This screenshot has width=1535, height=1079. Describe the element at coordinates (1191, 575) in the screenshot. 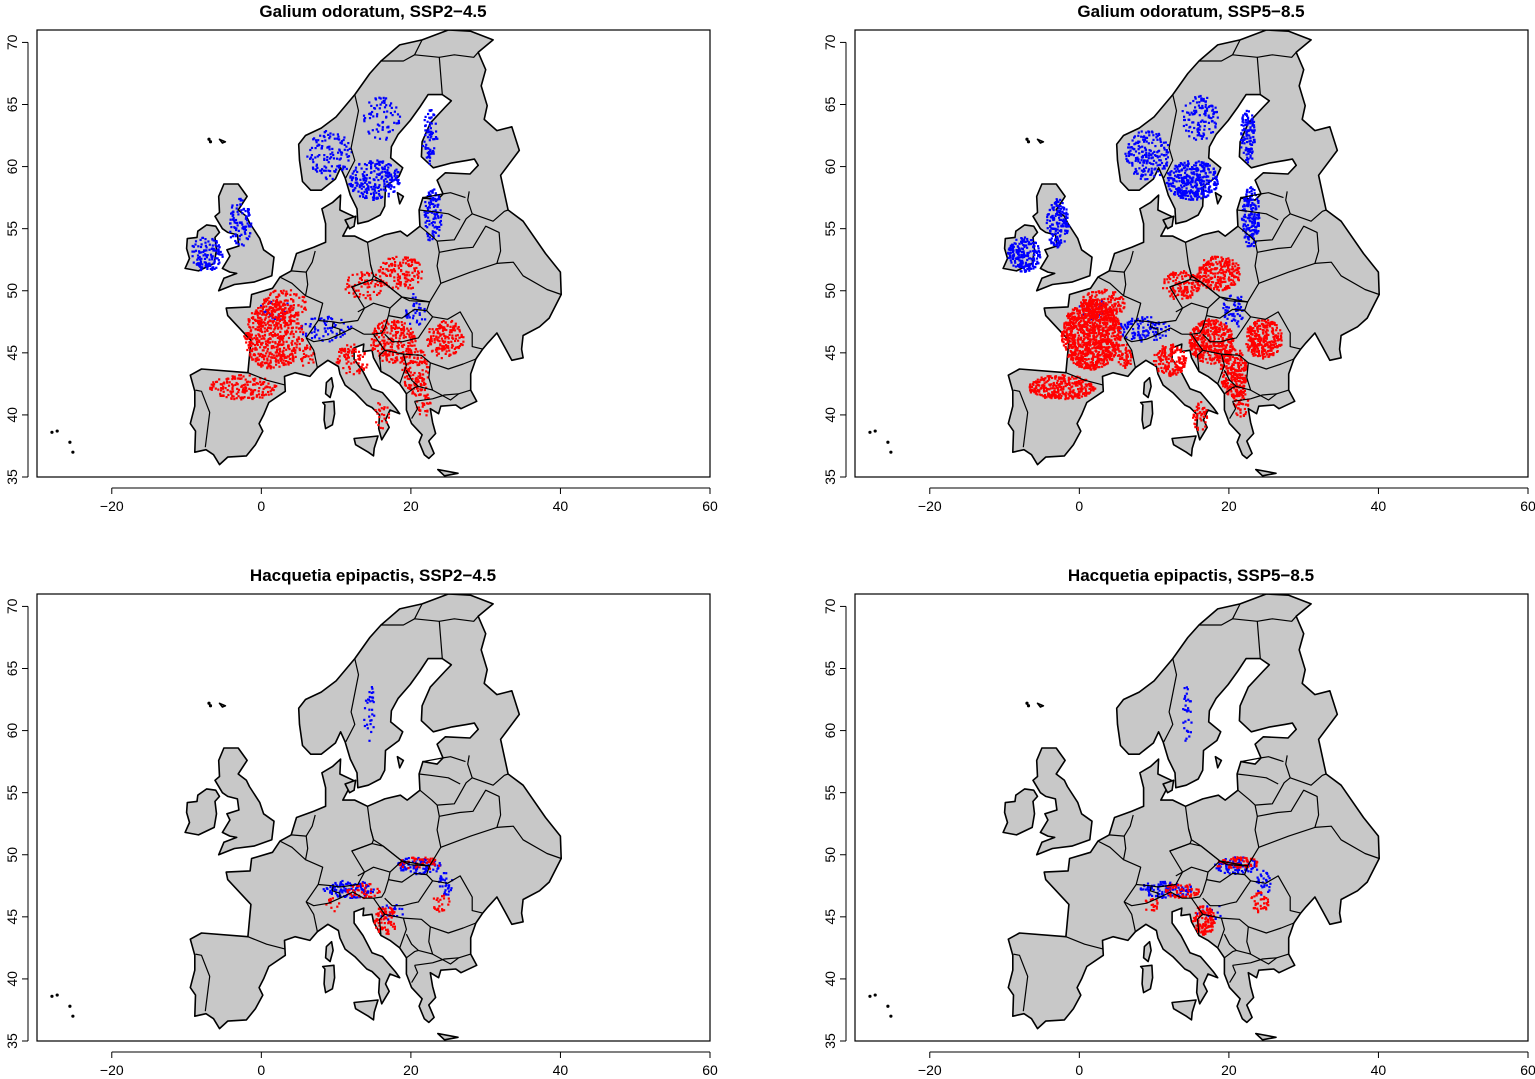

I see `panel-title: Hacquetia epipactis, SSP5−8.5` at that location.